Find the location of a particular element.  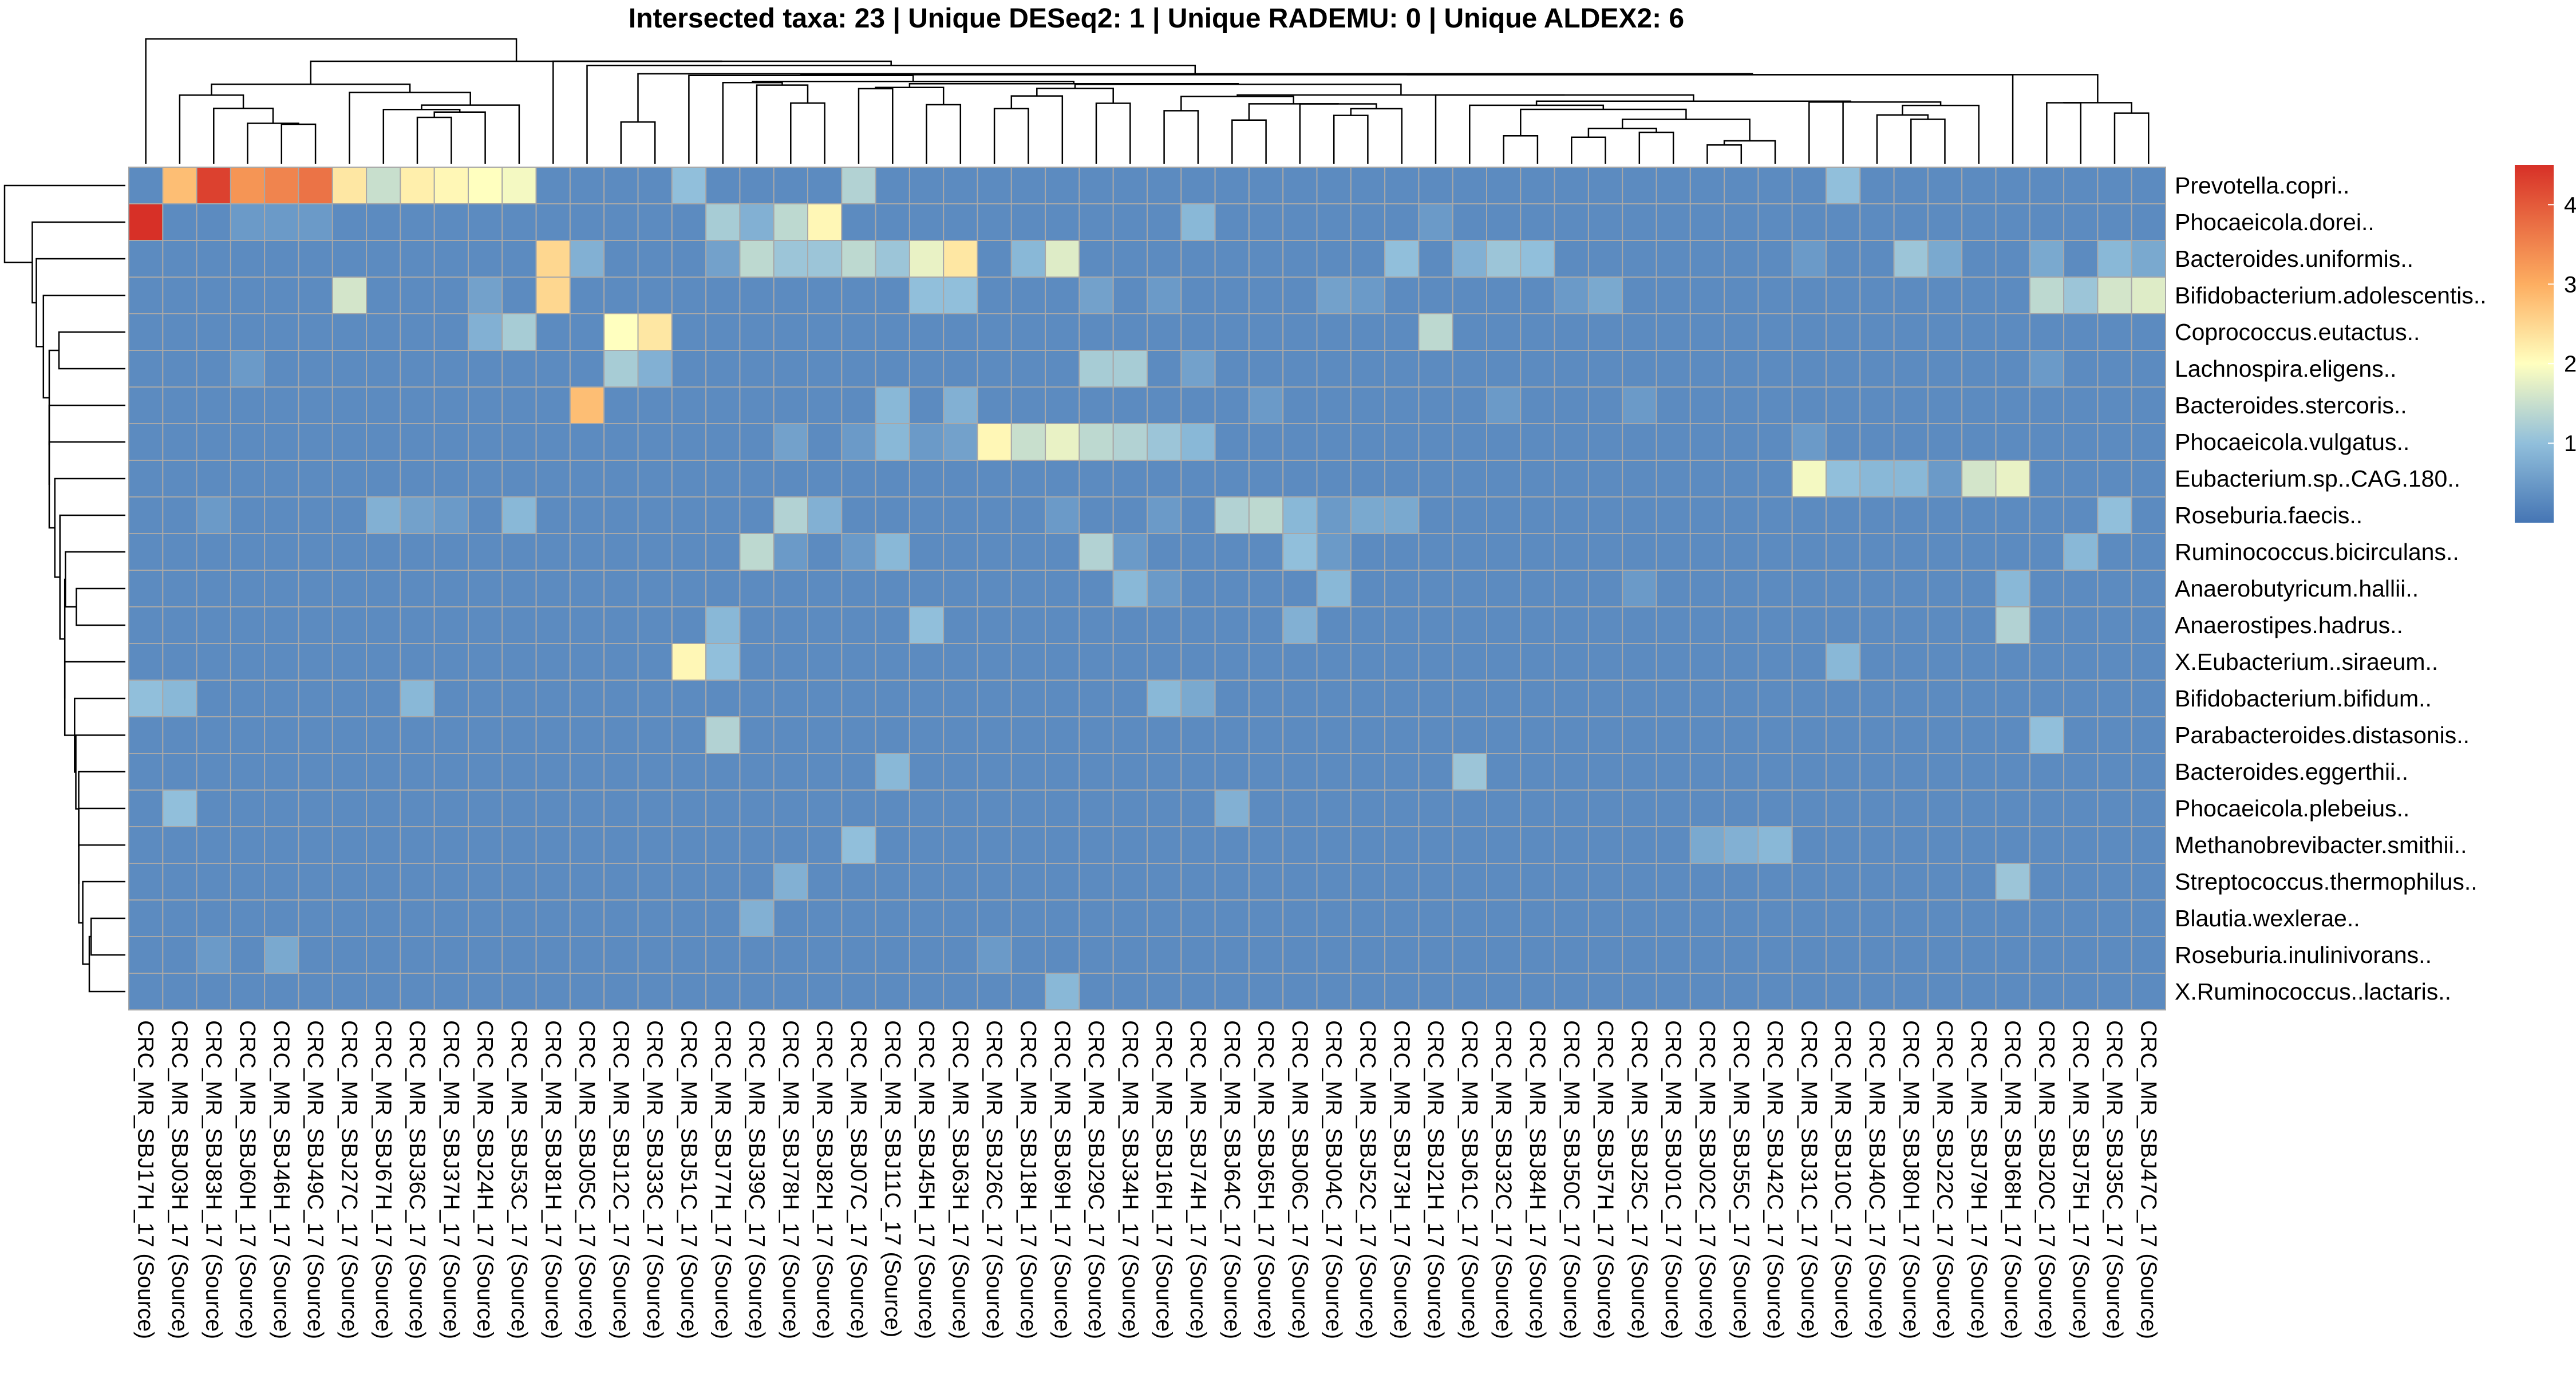

column-label: CRC_MR_SBJ04C_17 (Source) is located at coordinates (1333, 1179).